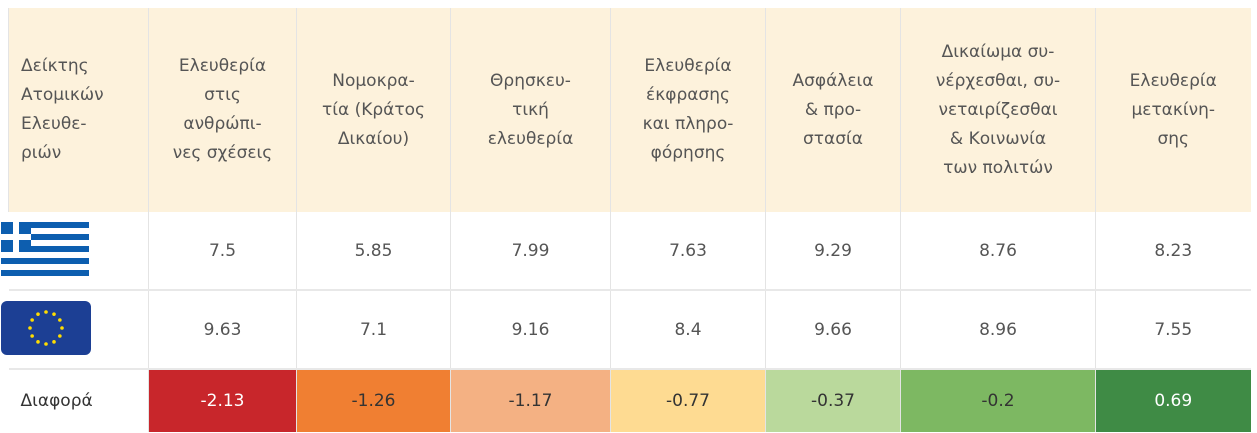 The height and width of the screenshot is (433, 1257). What do you see at coordinates (998, 400) in the screenshot?
I see `difference-cell: -0.2` at bounding box center [998, 400].